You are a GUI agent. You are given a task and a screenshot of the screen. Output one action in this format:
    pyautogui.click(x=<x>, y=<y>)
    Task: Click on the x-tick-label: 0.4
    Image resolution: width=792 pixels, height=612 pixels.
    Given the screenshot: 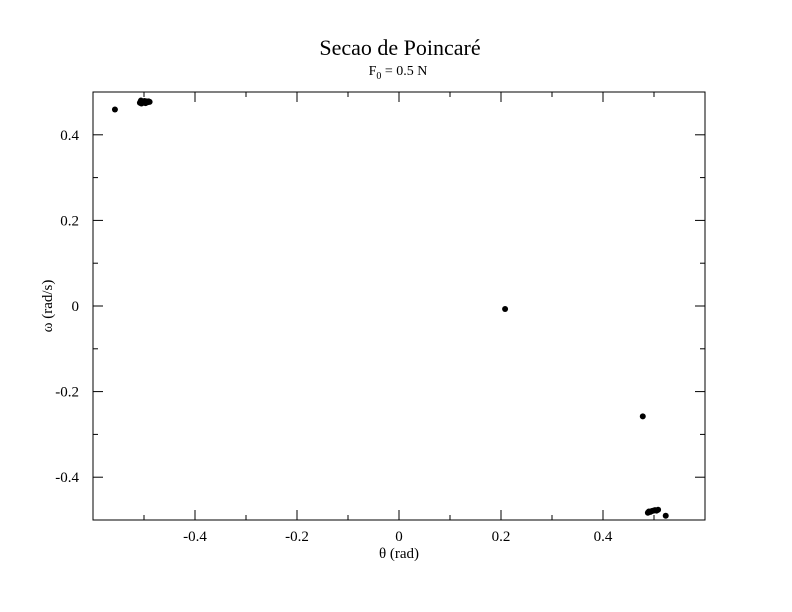 What is the action you would take?
    pyautogui.click(x=603, y=537)
    